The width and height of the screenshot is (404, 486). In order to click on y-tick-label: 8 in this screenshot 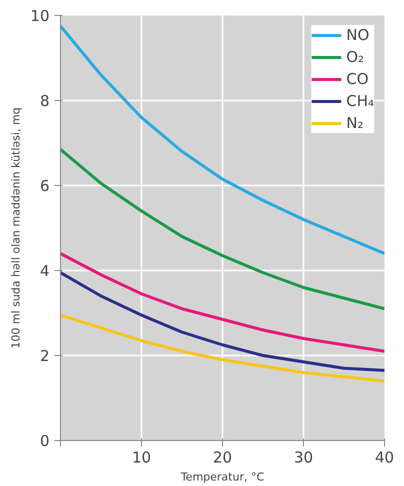, I will do `click(45, 101)`.